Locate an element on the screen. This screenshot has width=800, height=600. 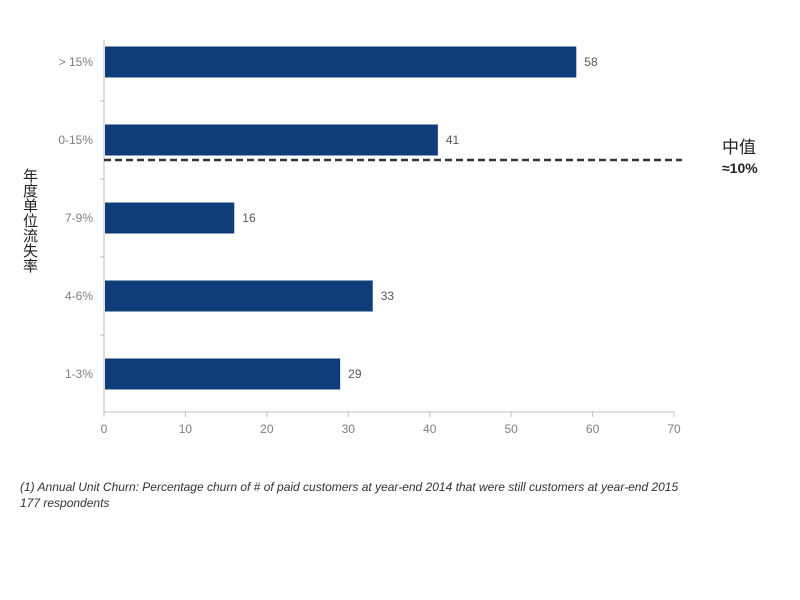
data-label: 41 is located at coordinates (453, 140).